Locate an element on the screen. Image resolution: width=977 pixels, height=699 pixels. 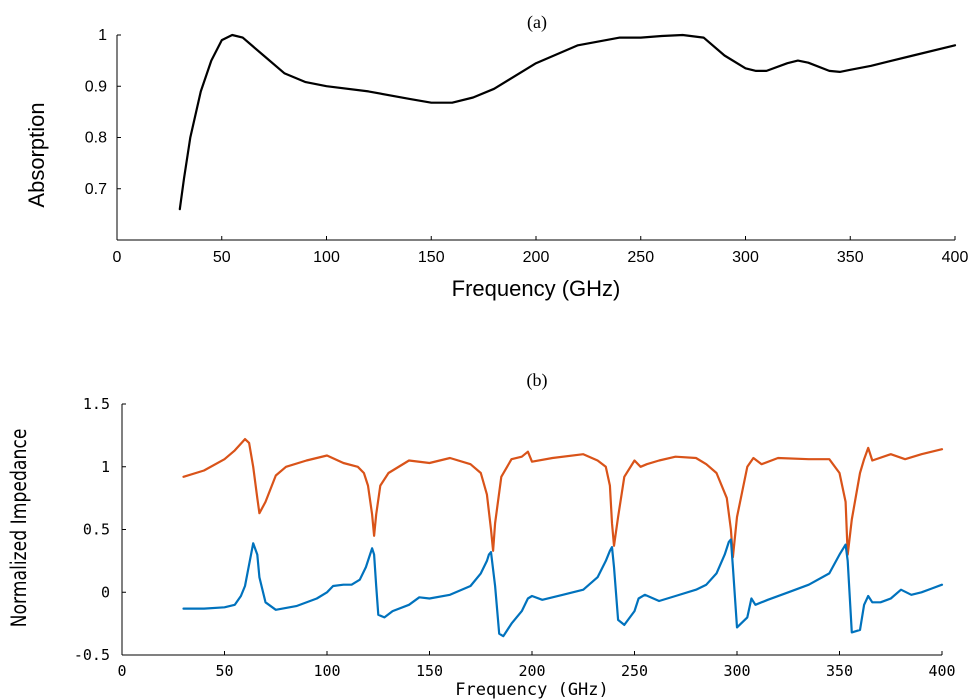
y-tick-label: 0 is located at coordinates (105, 592).